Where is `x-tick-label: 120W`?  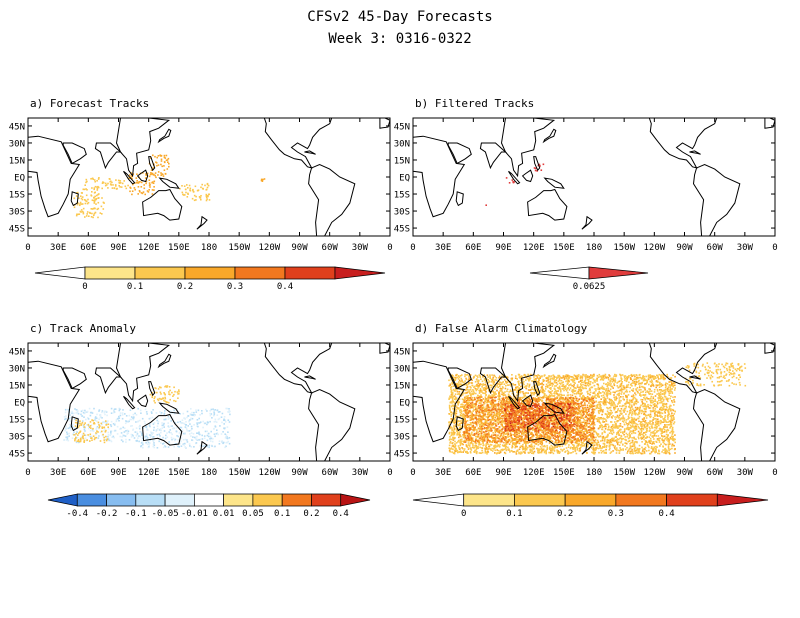 x-tick-label: 120W is located at coordinates (654, 248).